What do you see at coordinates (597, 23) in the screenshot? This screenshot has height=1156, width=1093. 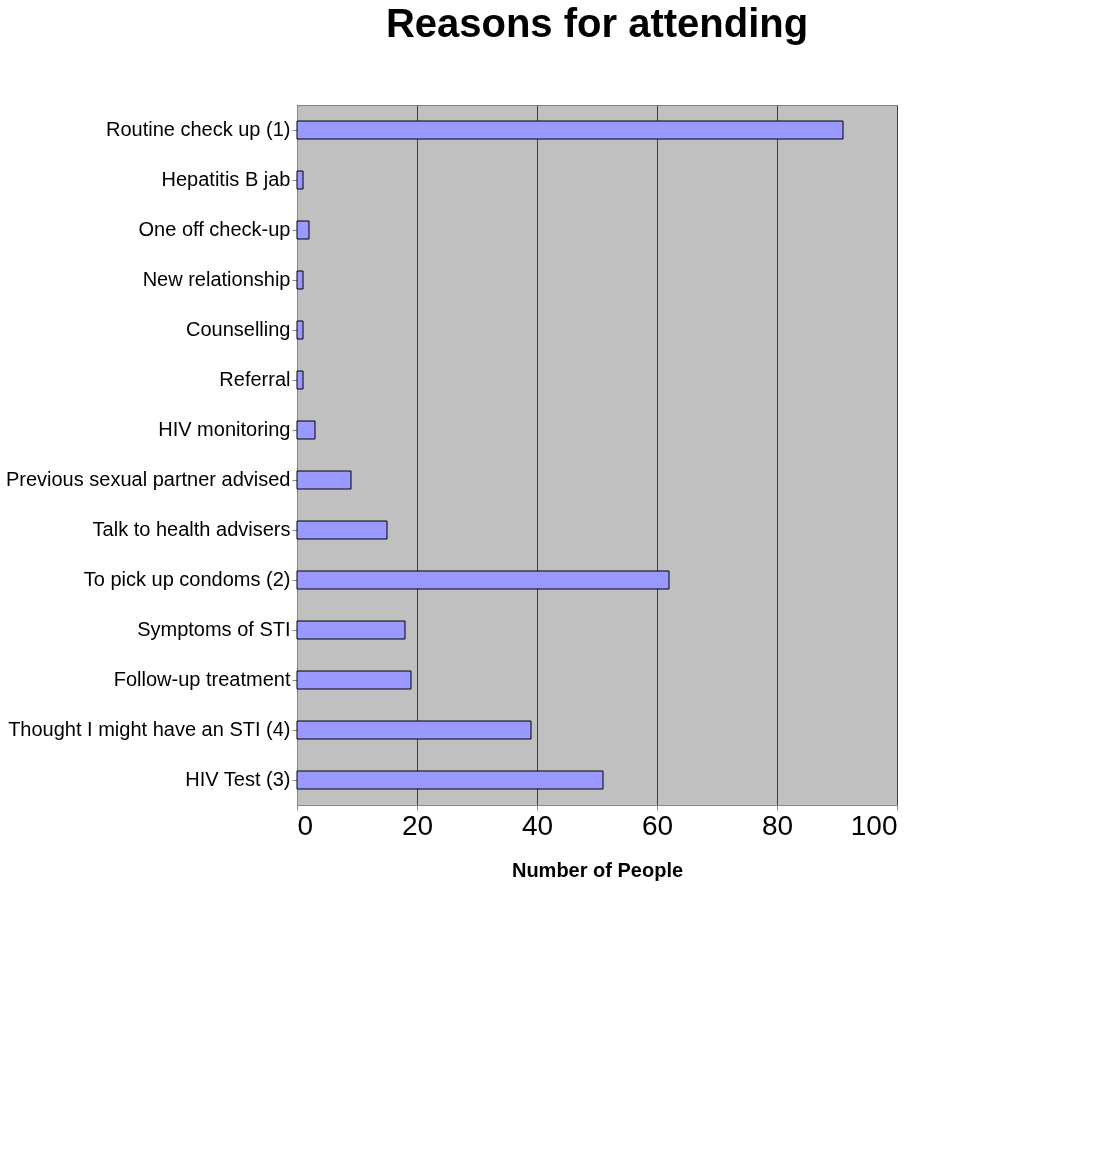 I see `chart-title: Reasons for attending` at bounding box center [597, 23].